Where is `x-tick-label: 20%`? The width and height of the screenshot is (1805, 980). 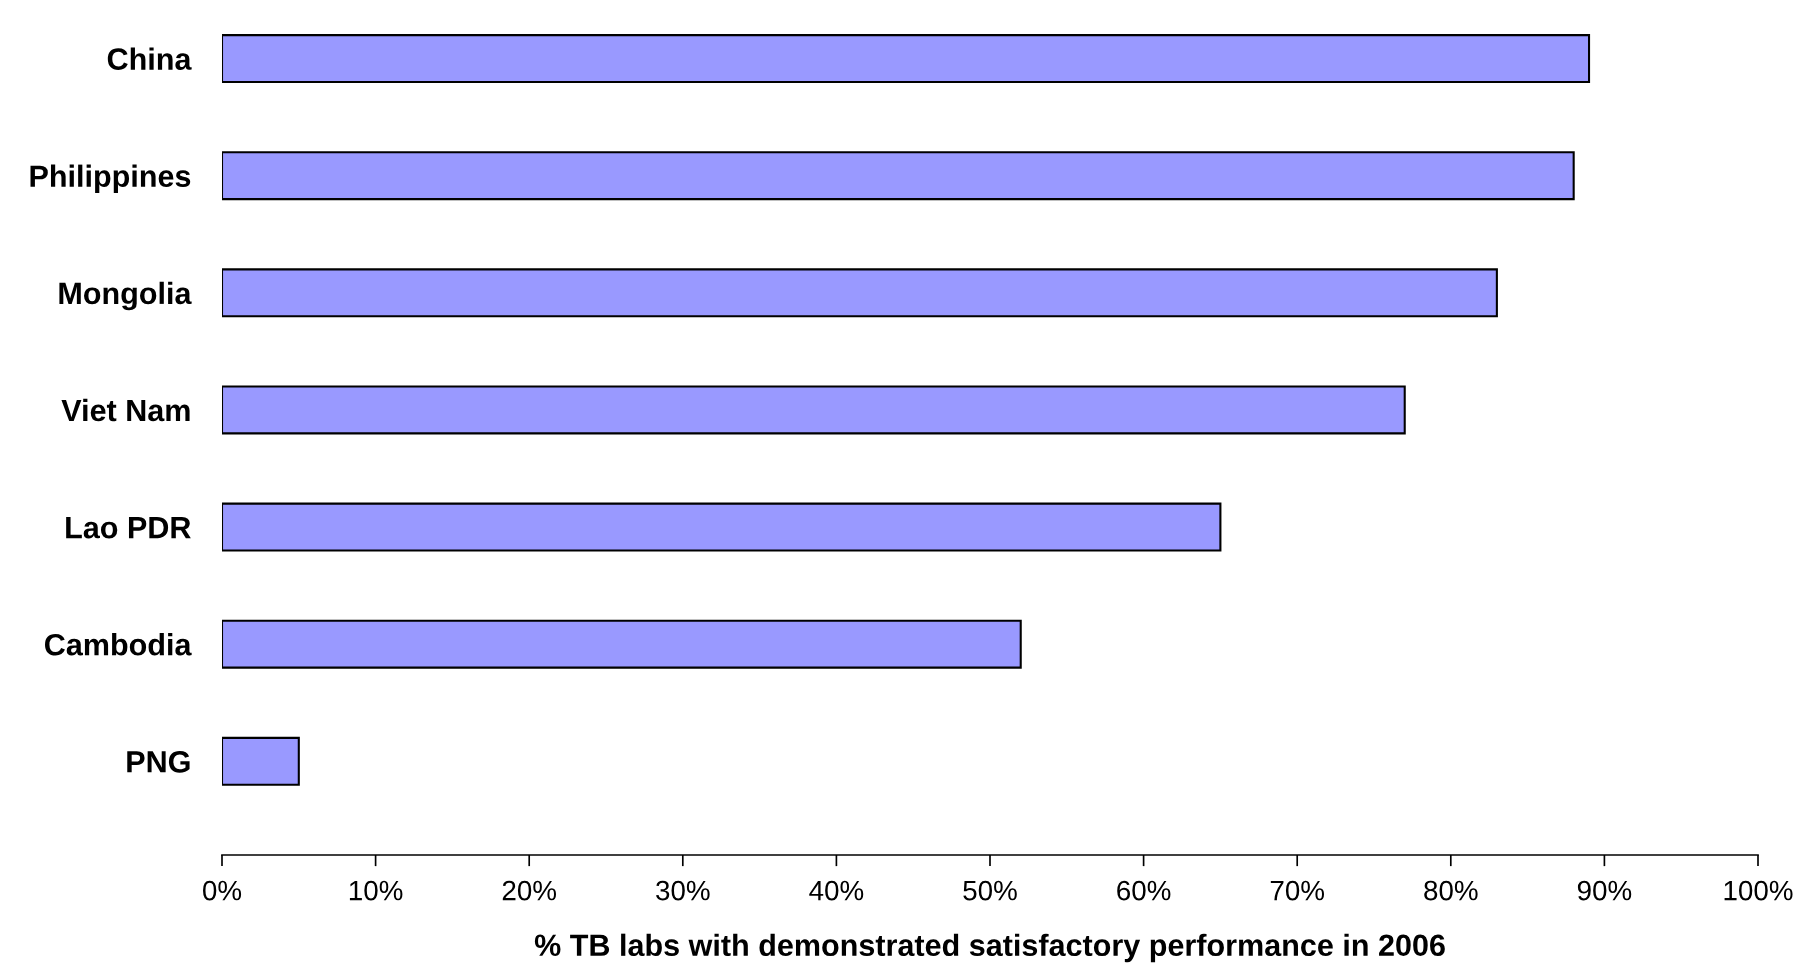 x-tick-label: 20% is located at coordinates (529, 890).